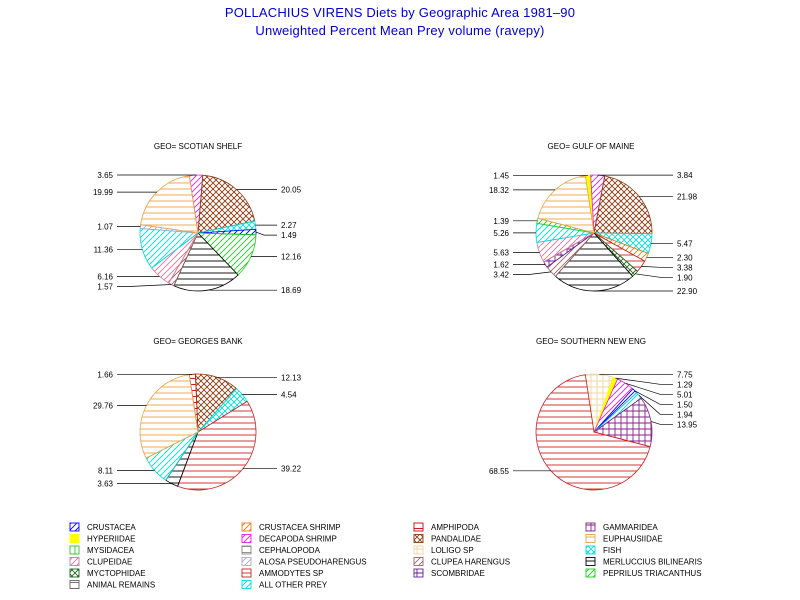  I want to click on legend-swatch-crustacea, so click(74, 527).